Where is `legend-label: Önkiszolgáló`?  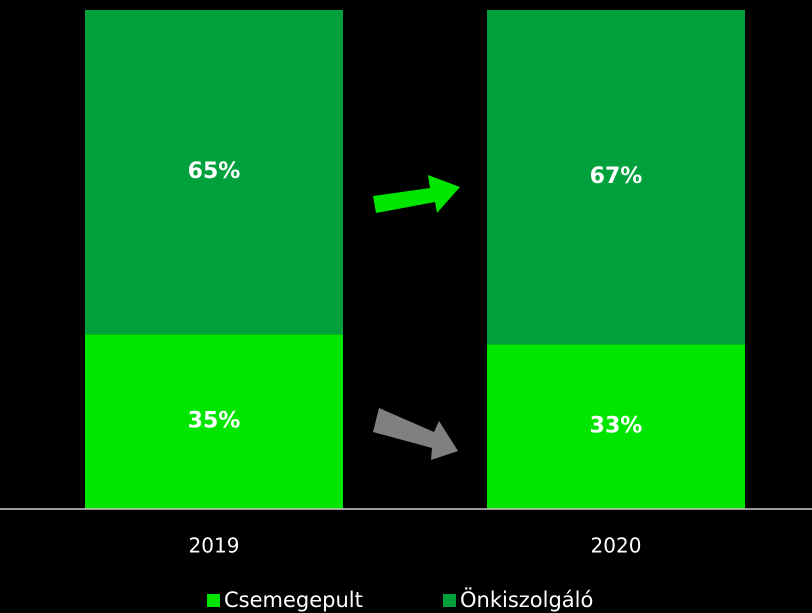
legend-label: Önkiszolgáló is located at coordinates (526, 599).